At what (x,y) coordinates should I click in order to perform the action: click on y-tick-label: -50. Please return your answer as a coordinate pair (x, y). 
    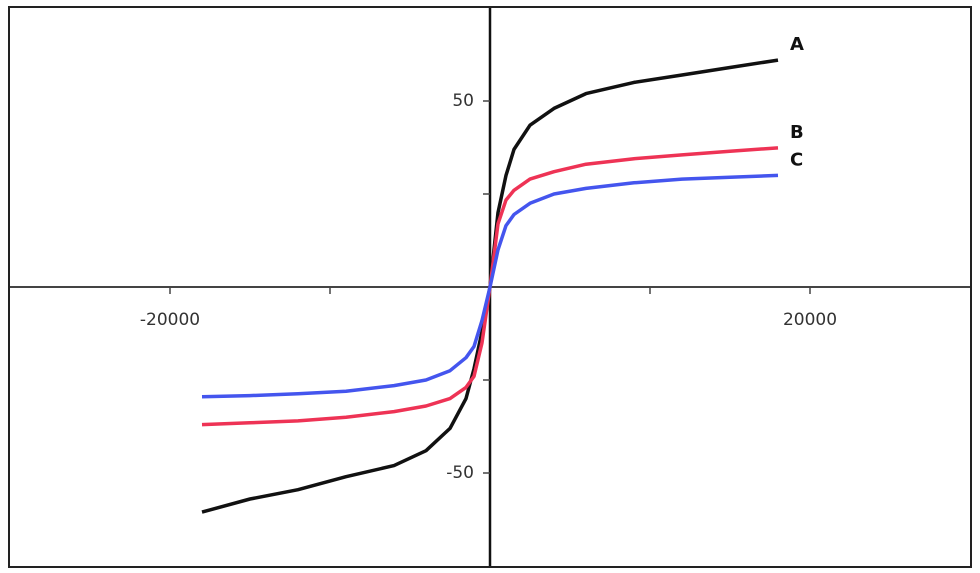
    Looking at the image, I should click on (460, 473).